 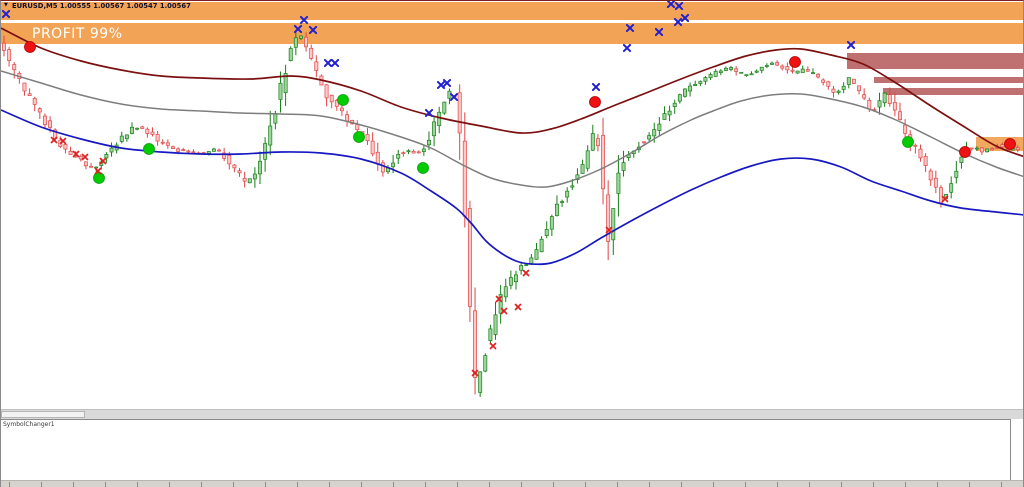 What do you see at coordinates (512, 483) in the screenshot?
I see `bottom-tick-strip` at bounding box center [512, 483].